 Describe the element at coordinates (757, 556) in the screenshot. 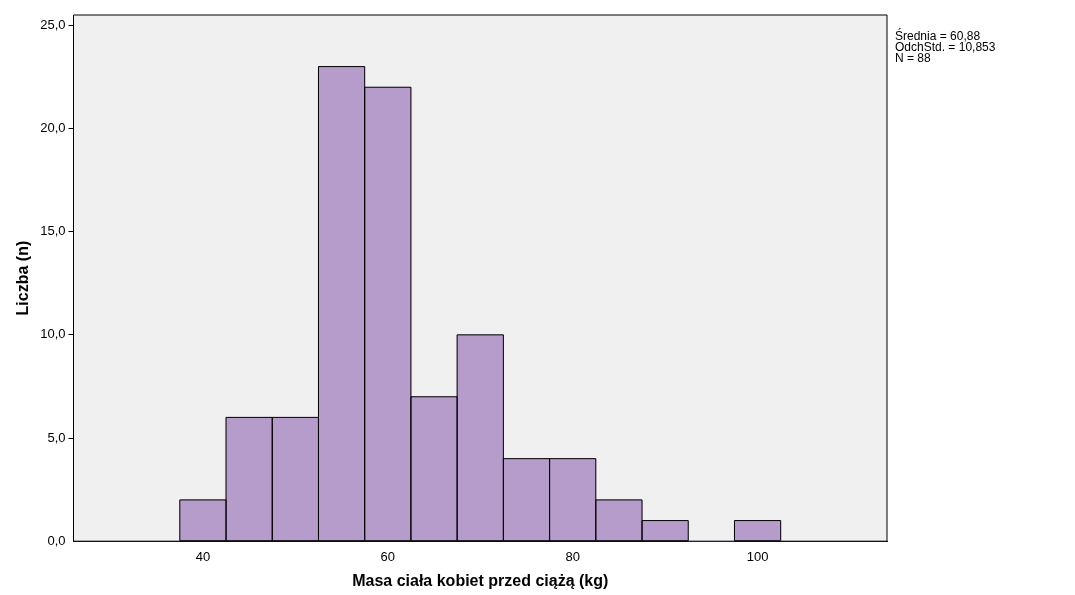

I see `x-tick-label: 100` at that location.